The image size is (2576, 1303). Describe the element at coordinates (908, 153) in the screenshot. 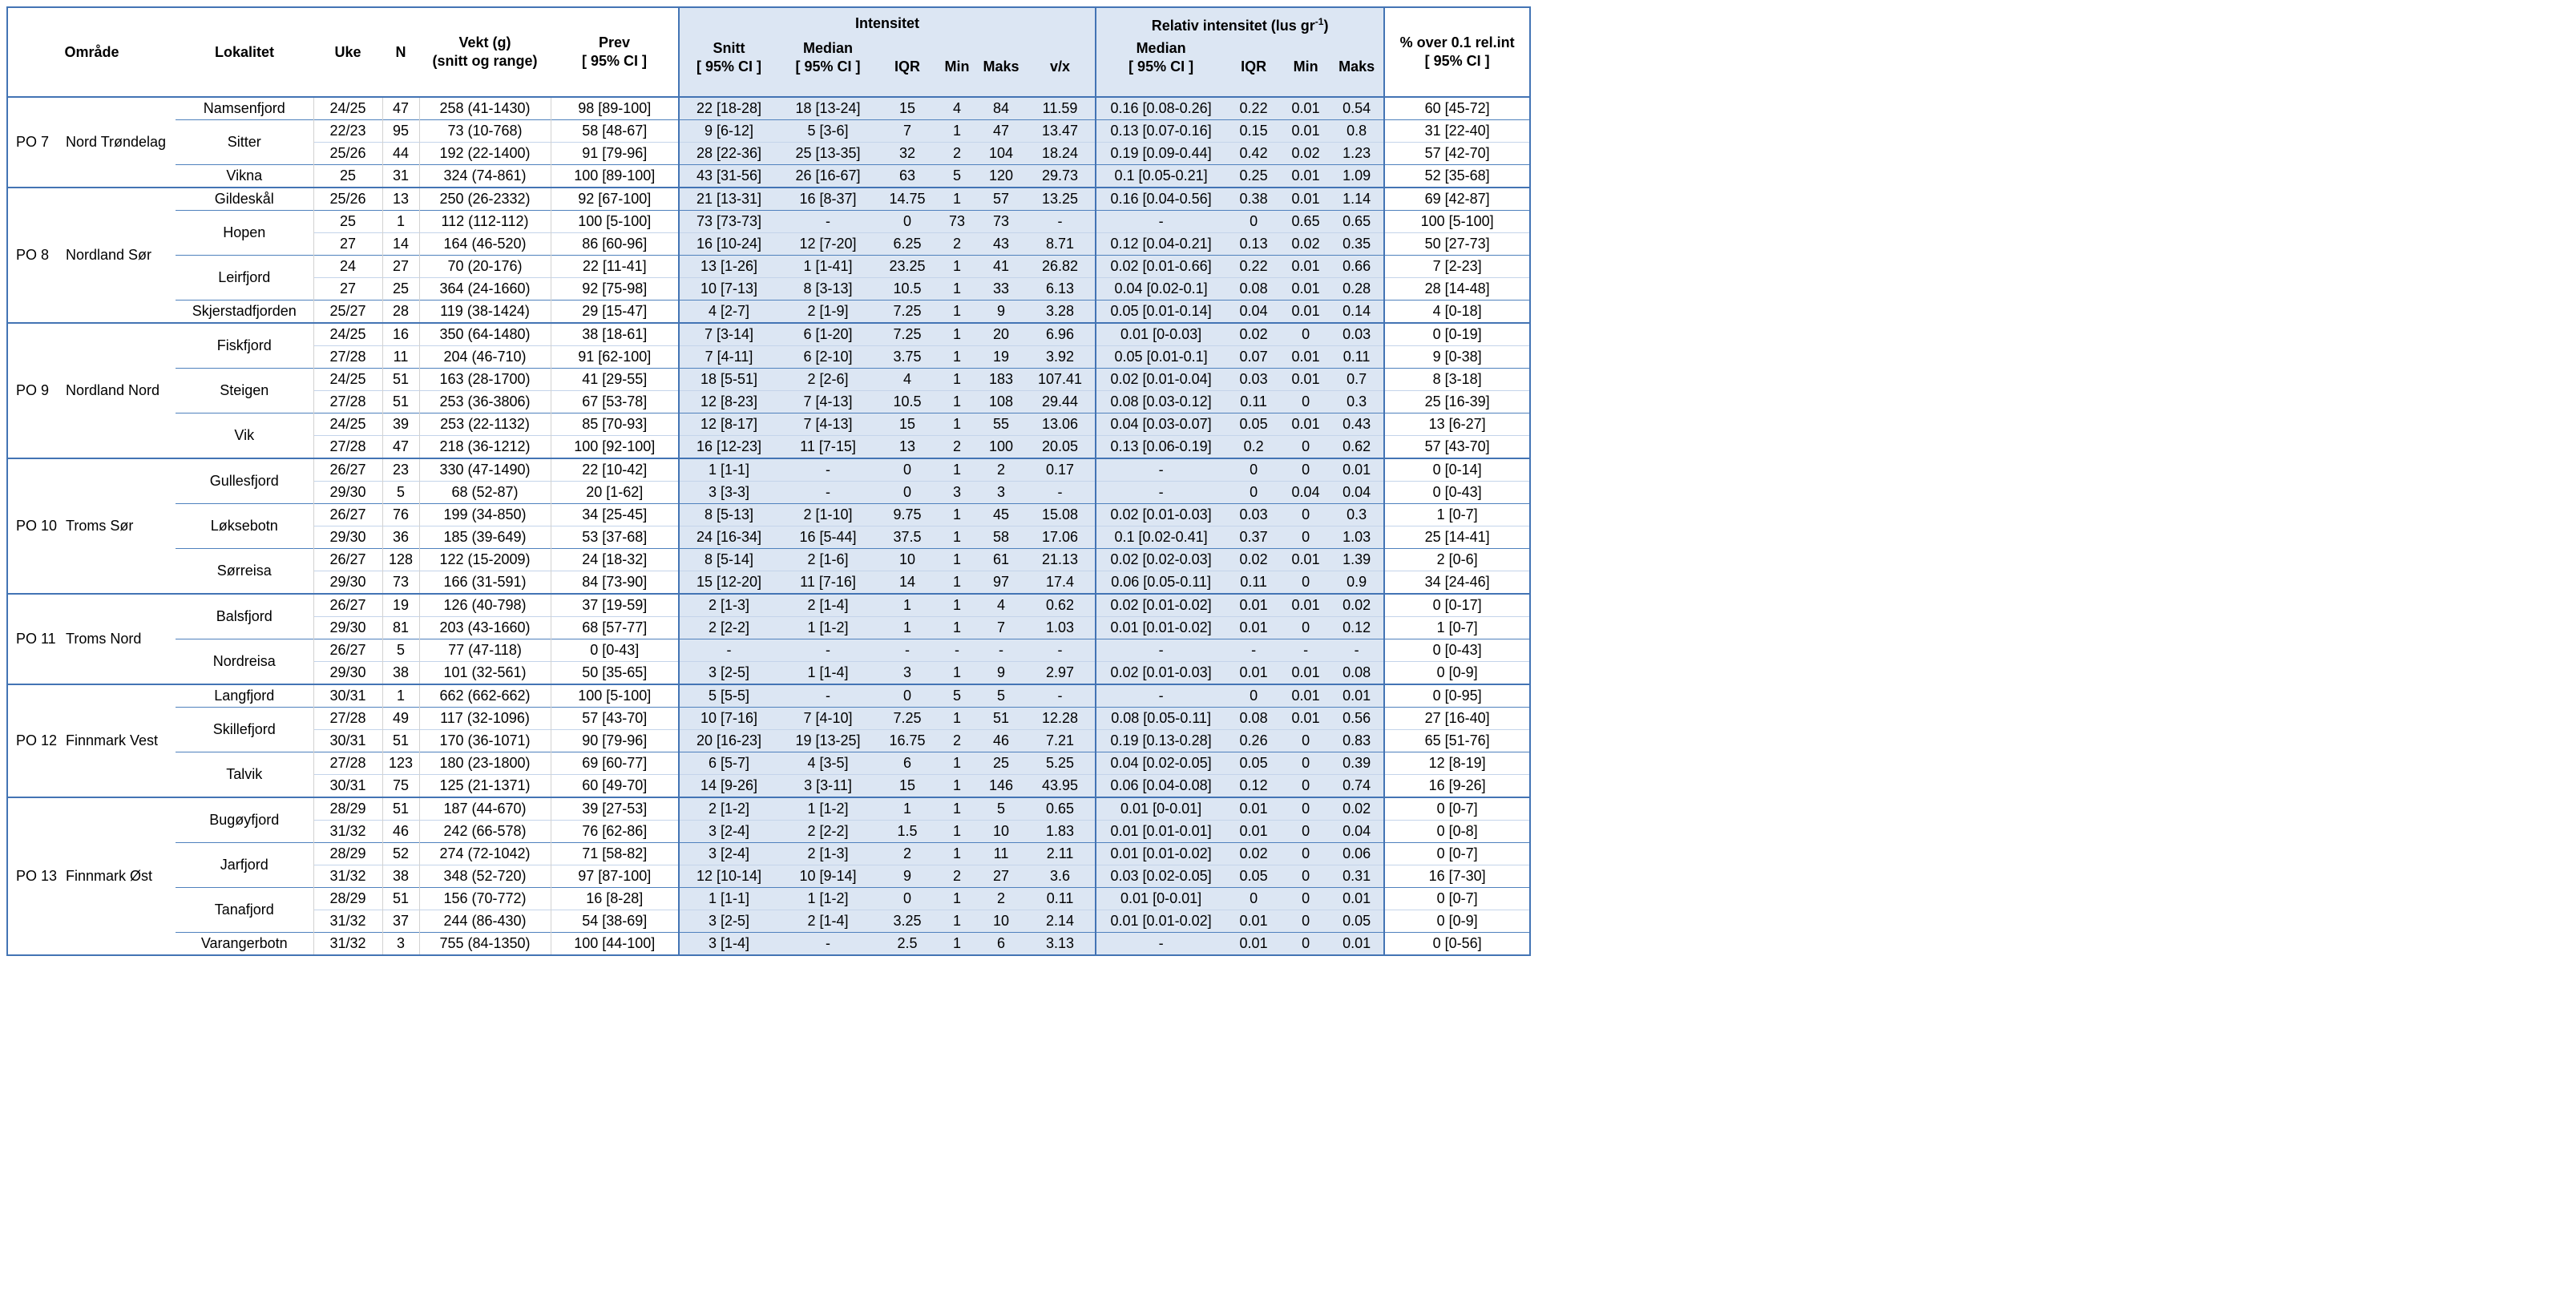

I see `cell-int-iqr: 32` at that location.